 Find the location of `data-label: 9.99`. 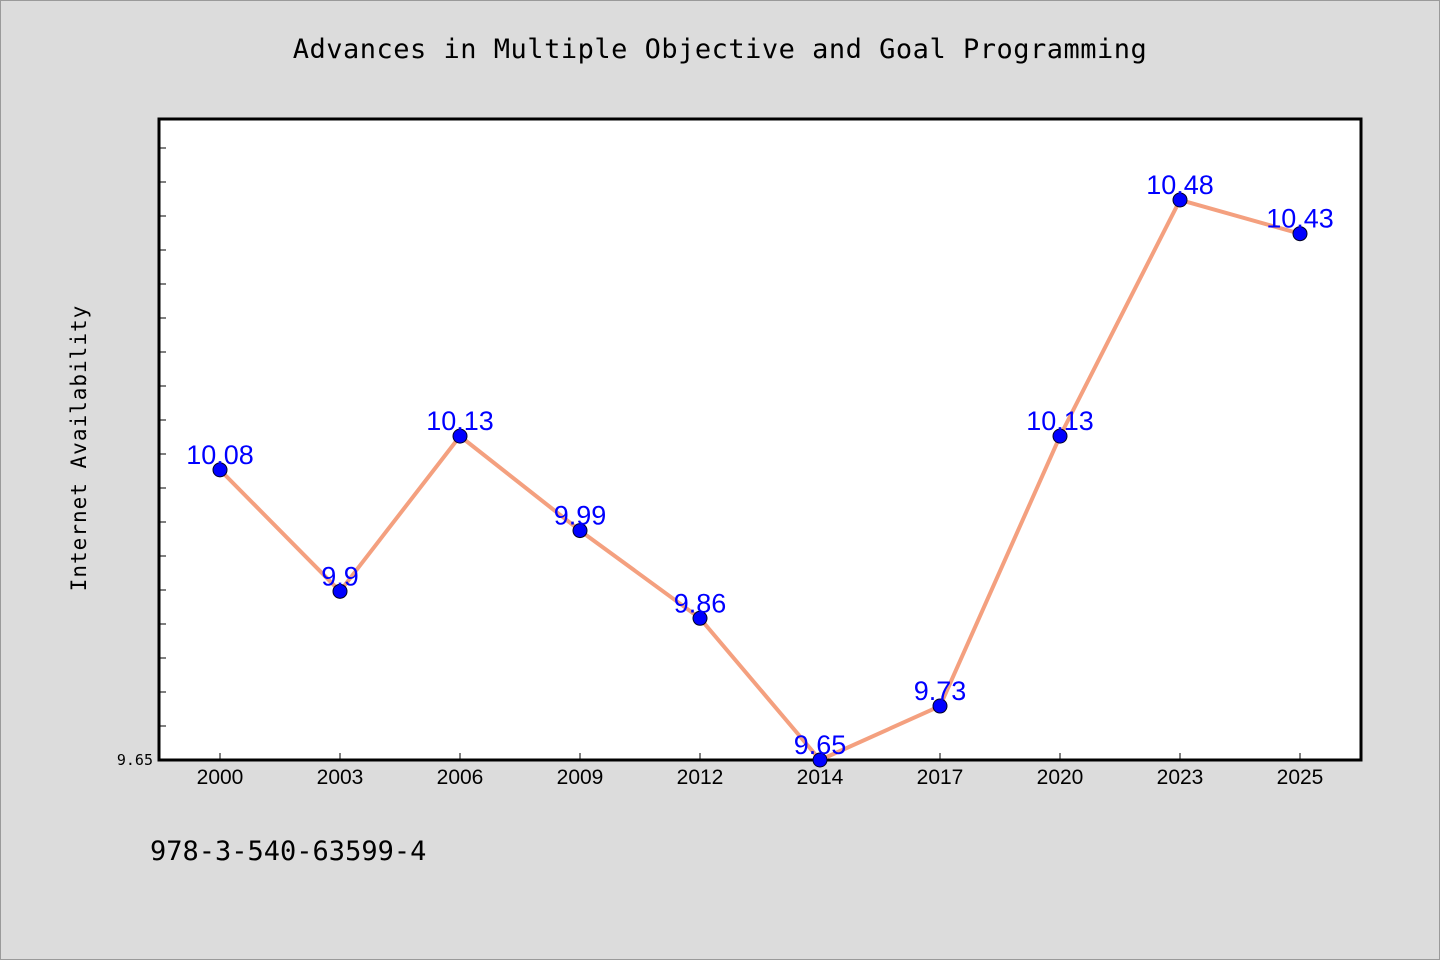

data-label: 9.99 is located at coordinates (580, 516).